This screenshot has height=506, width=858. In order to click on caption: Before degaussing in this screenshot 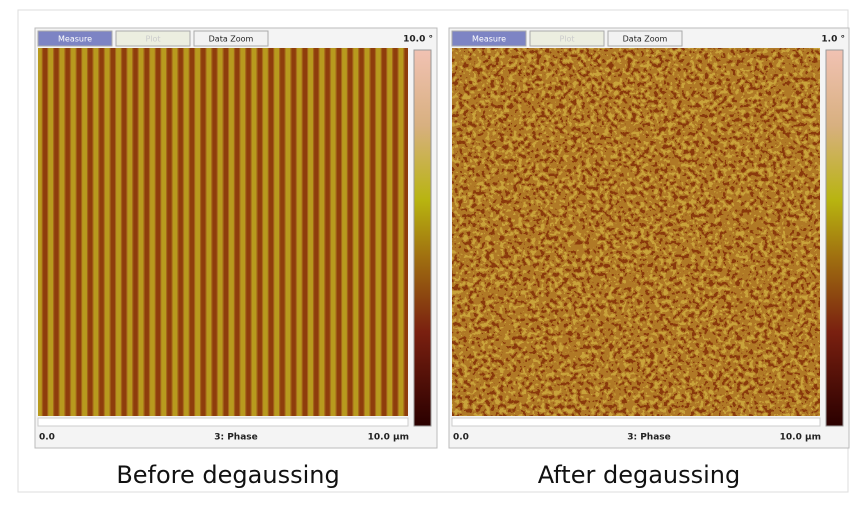, I will do `click(227, 475)`.